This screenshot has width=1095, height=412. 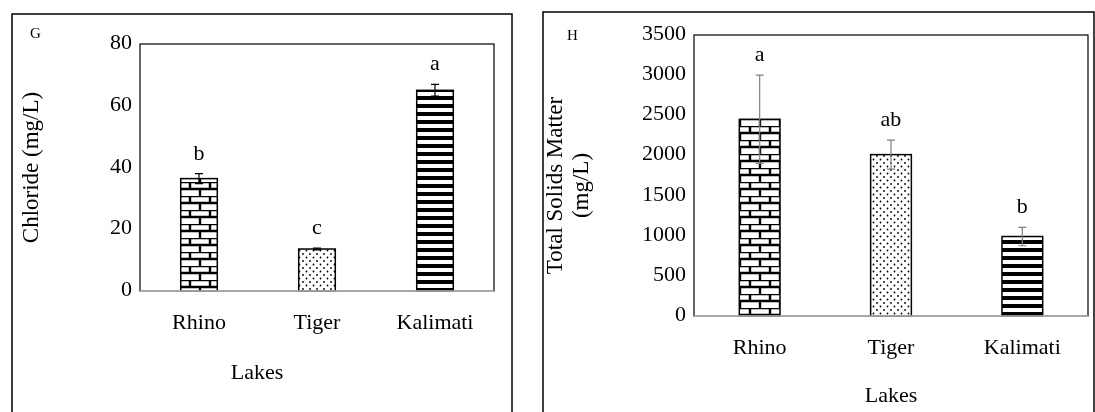 What do you see at coordinates (664, 153) in the screenshot?
I see `y-tick-label: 2000` at bounding box center [664, 153].